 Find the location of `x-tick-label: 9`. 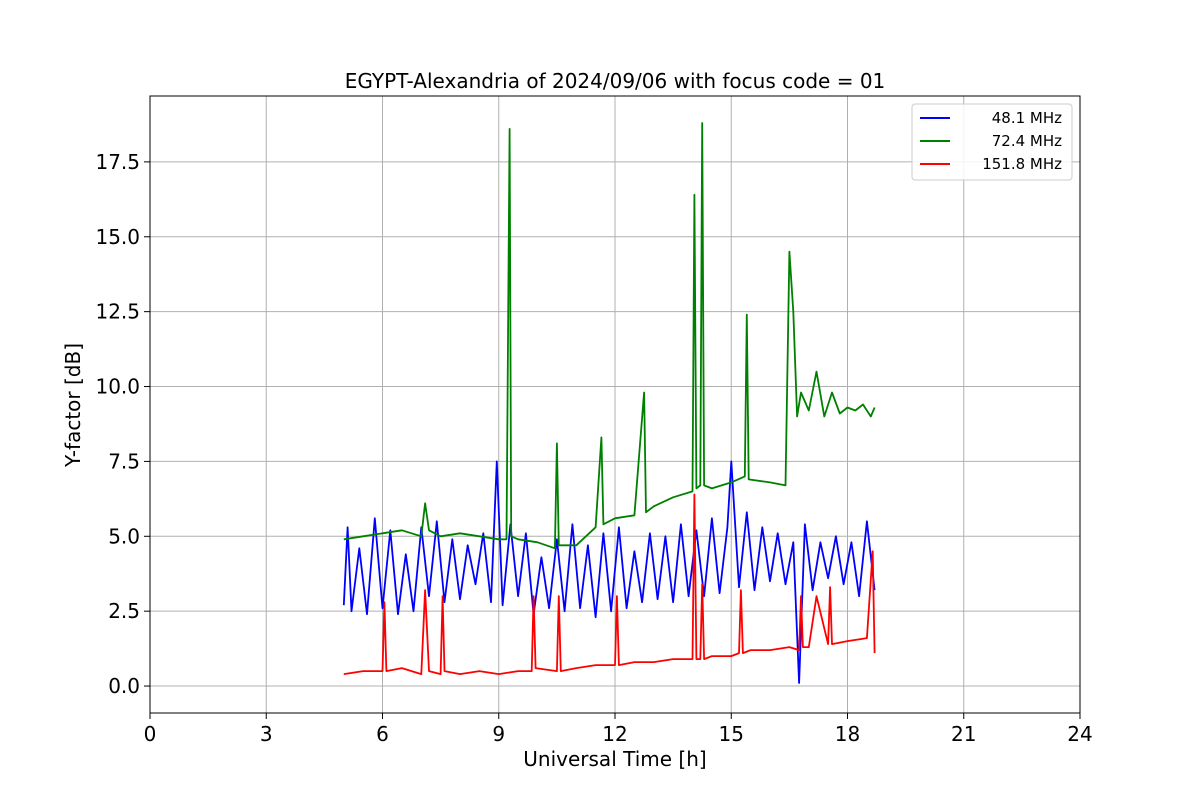

x-tick-label: 9 is located at coordinates (498, 734).